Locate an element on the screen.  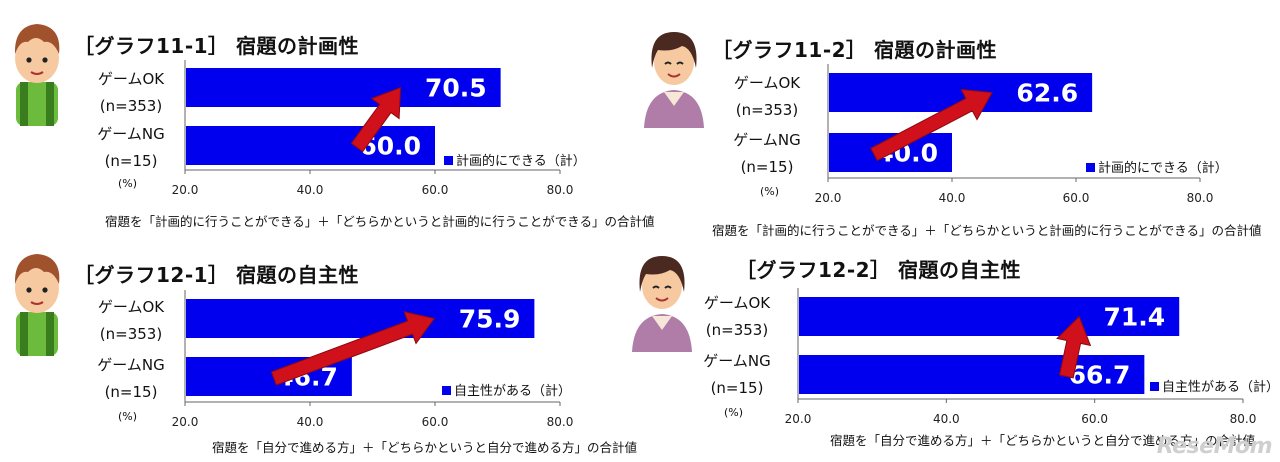
chart-title: ［グラフ12-1］ 宿題の自主性 is located at coordinates (217, 275).